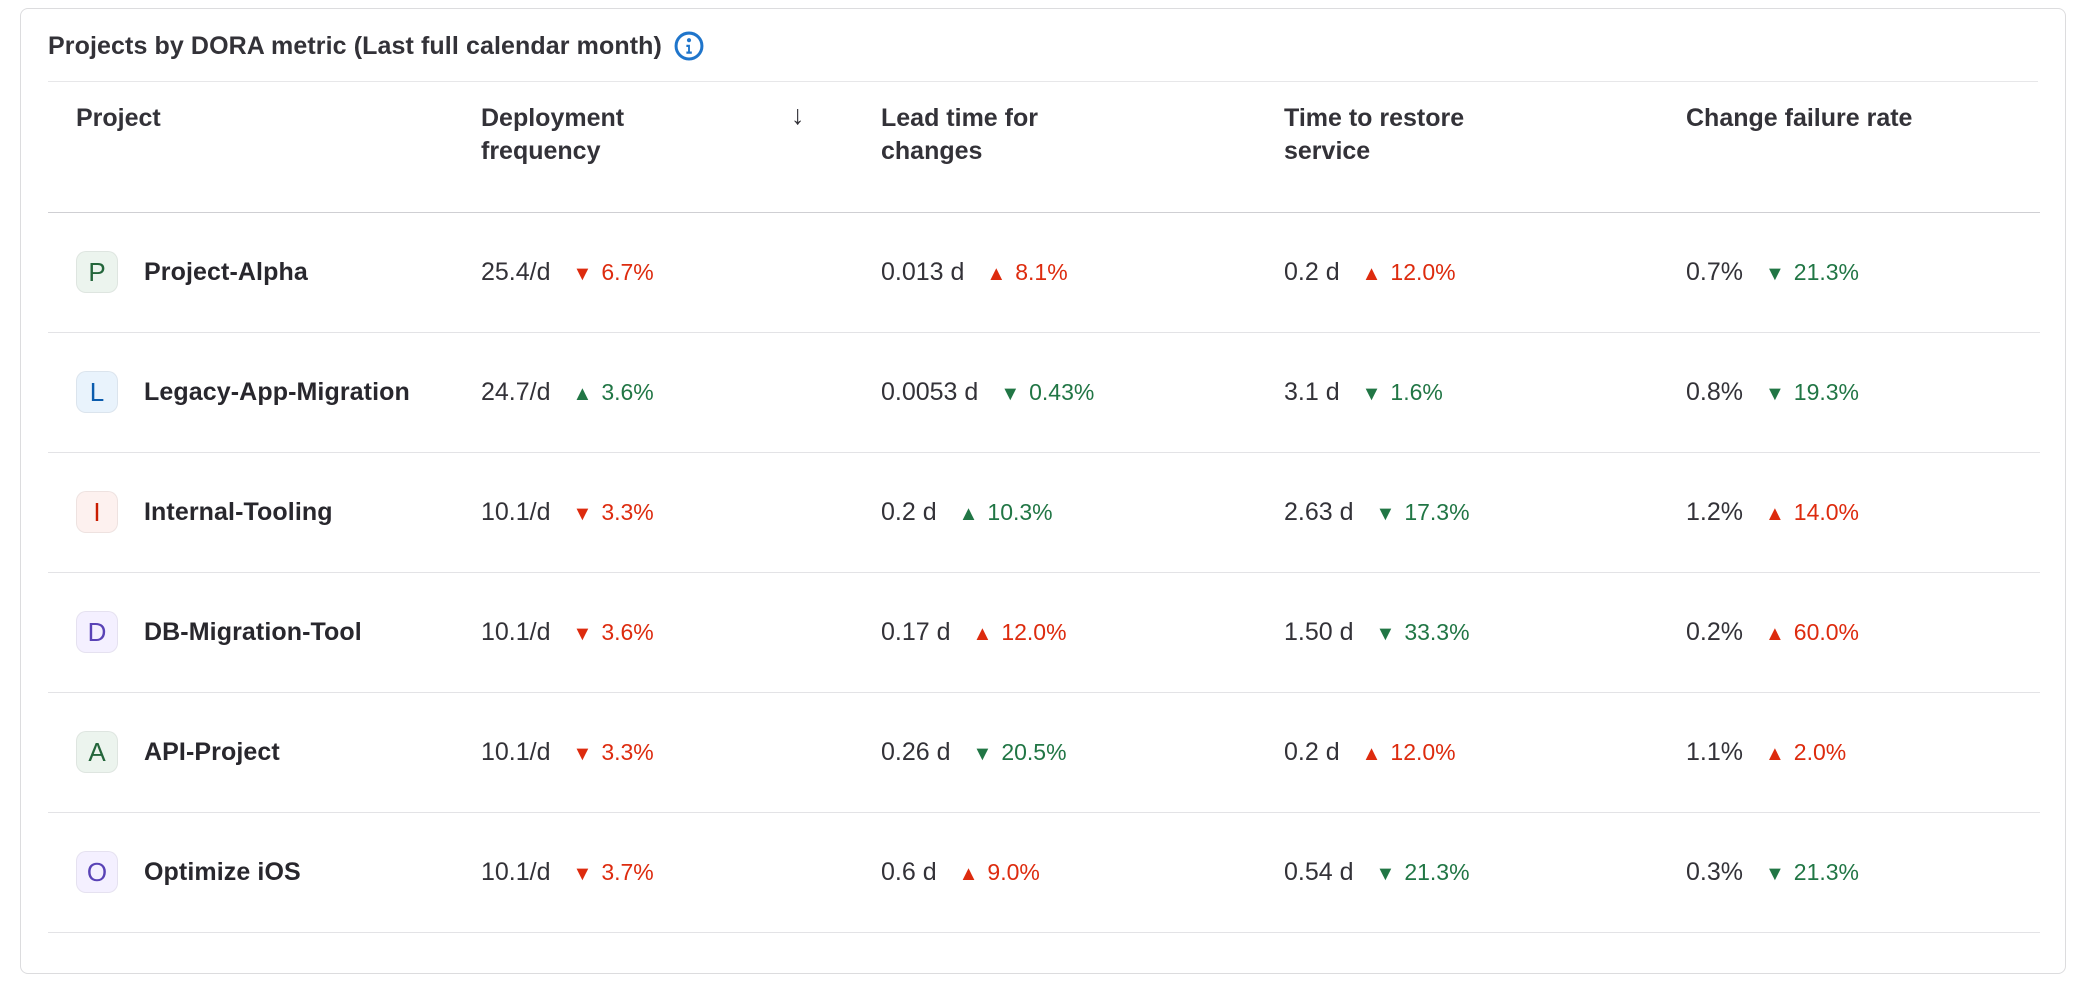  Describe the element at coordinates (1863, 752) in the screenshot. I see `change-failure-rate-cell: 1.1% ▲ 2.0%` at that location.